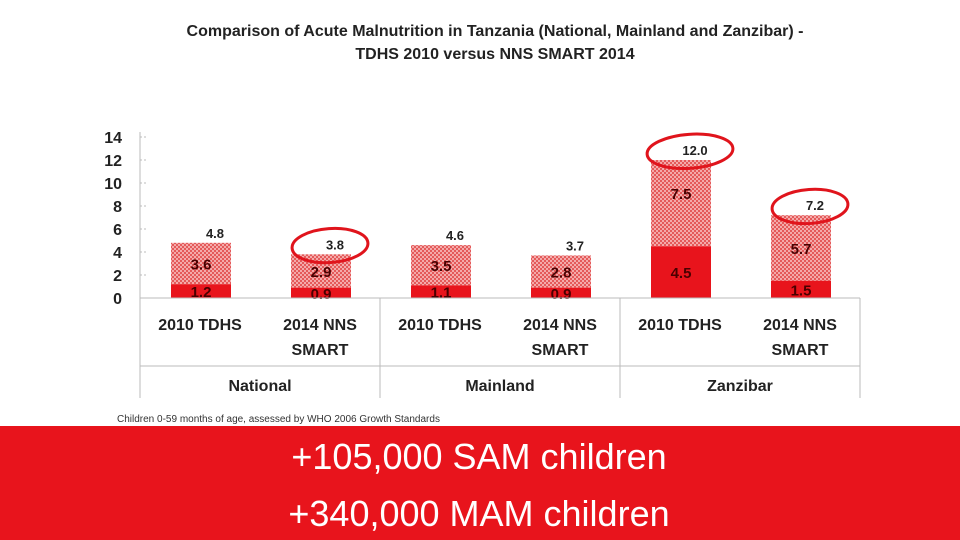 The width and height of the screenshot is (960, 540). Describe the element at coordinates (117, 253) in the screenshot. I see `y-tick-label: 4` at that location.